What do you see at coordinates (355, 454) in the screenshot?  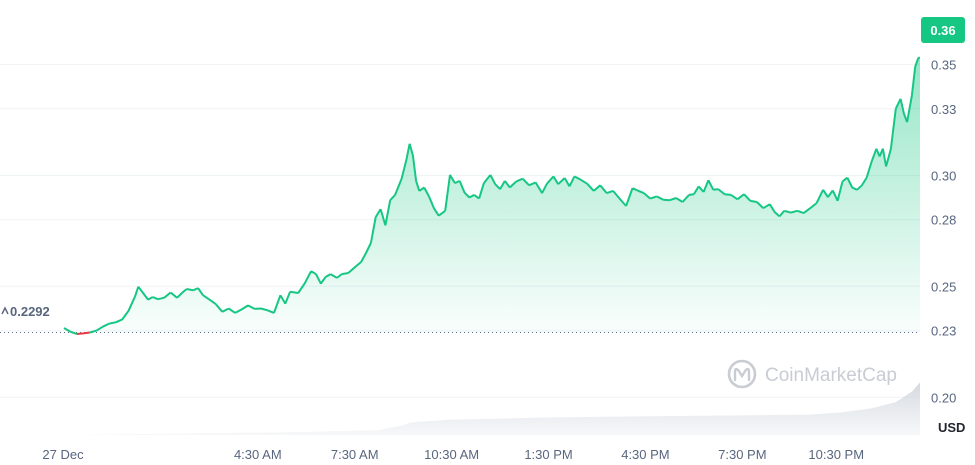 I see `x-tick-label: 7:30 AM` at bounding box center [355, 454].